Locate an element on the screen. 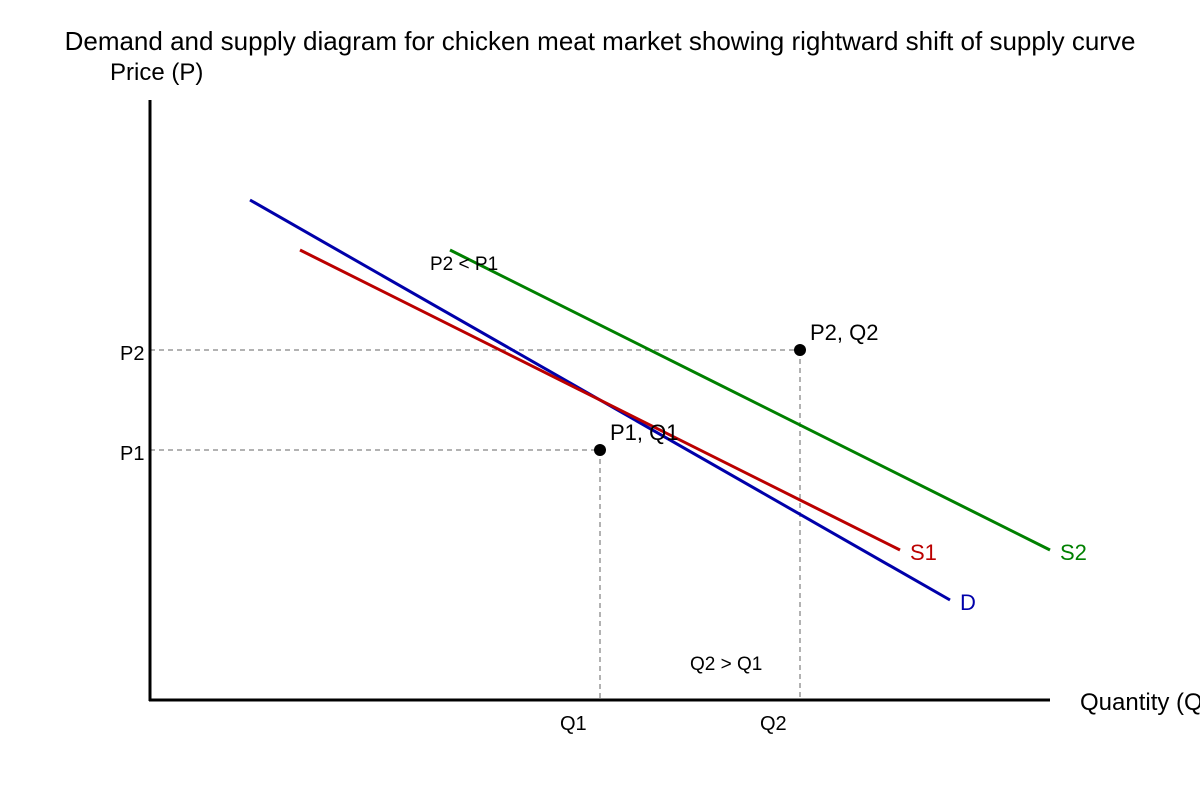 Image resolution: width=1200 pixels, height=800 pixels. y-axis-label: Price (P) is located at coordinates (156, 72).